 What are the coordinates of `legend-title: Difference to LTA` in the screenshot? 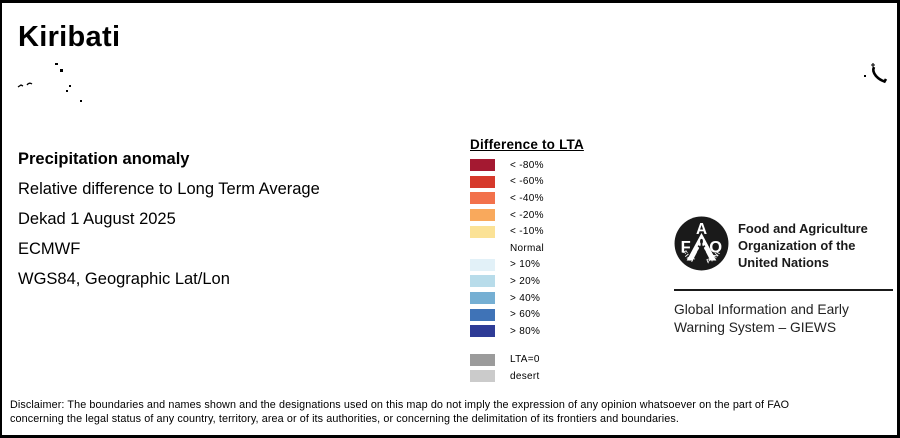 It's located at (527, 144).